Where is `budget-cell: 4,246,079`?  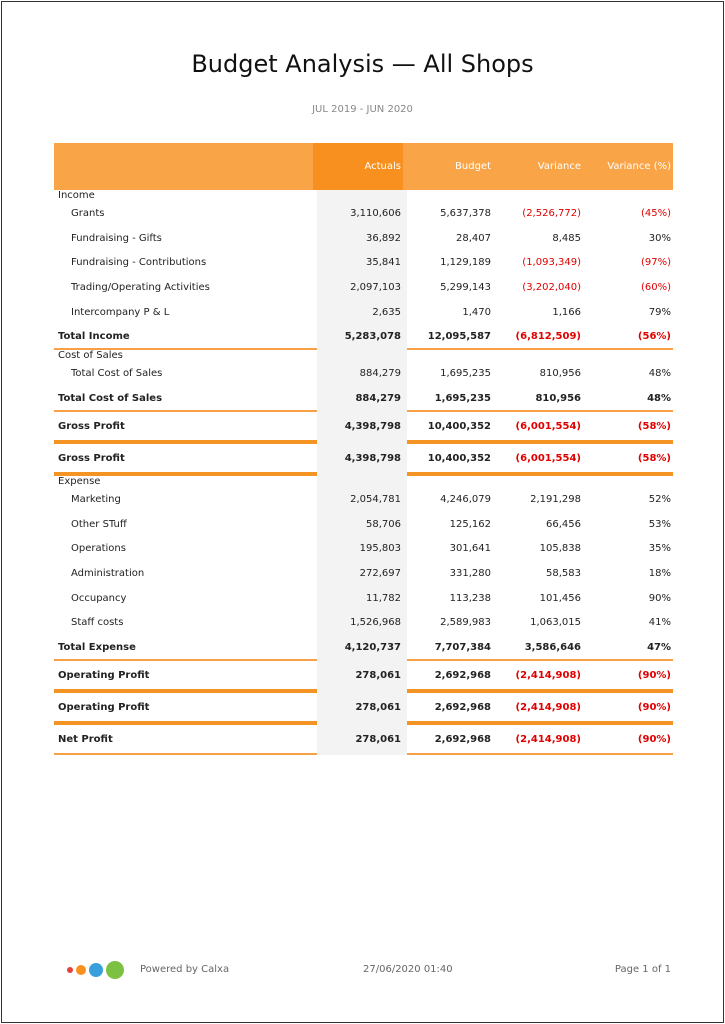
budget-cell: 4,246,079 is located at coordinates (465, 499).